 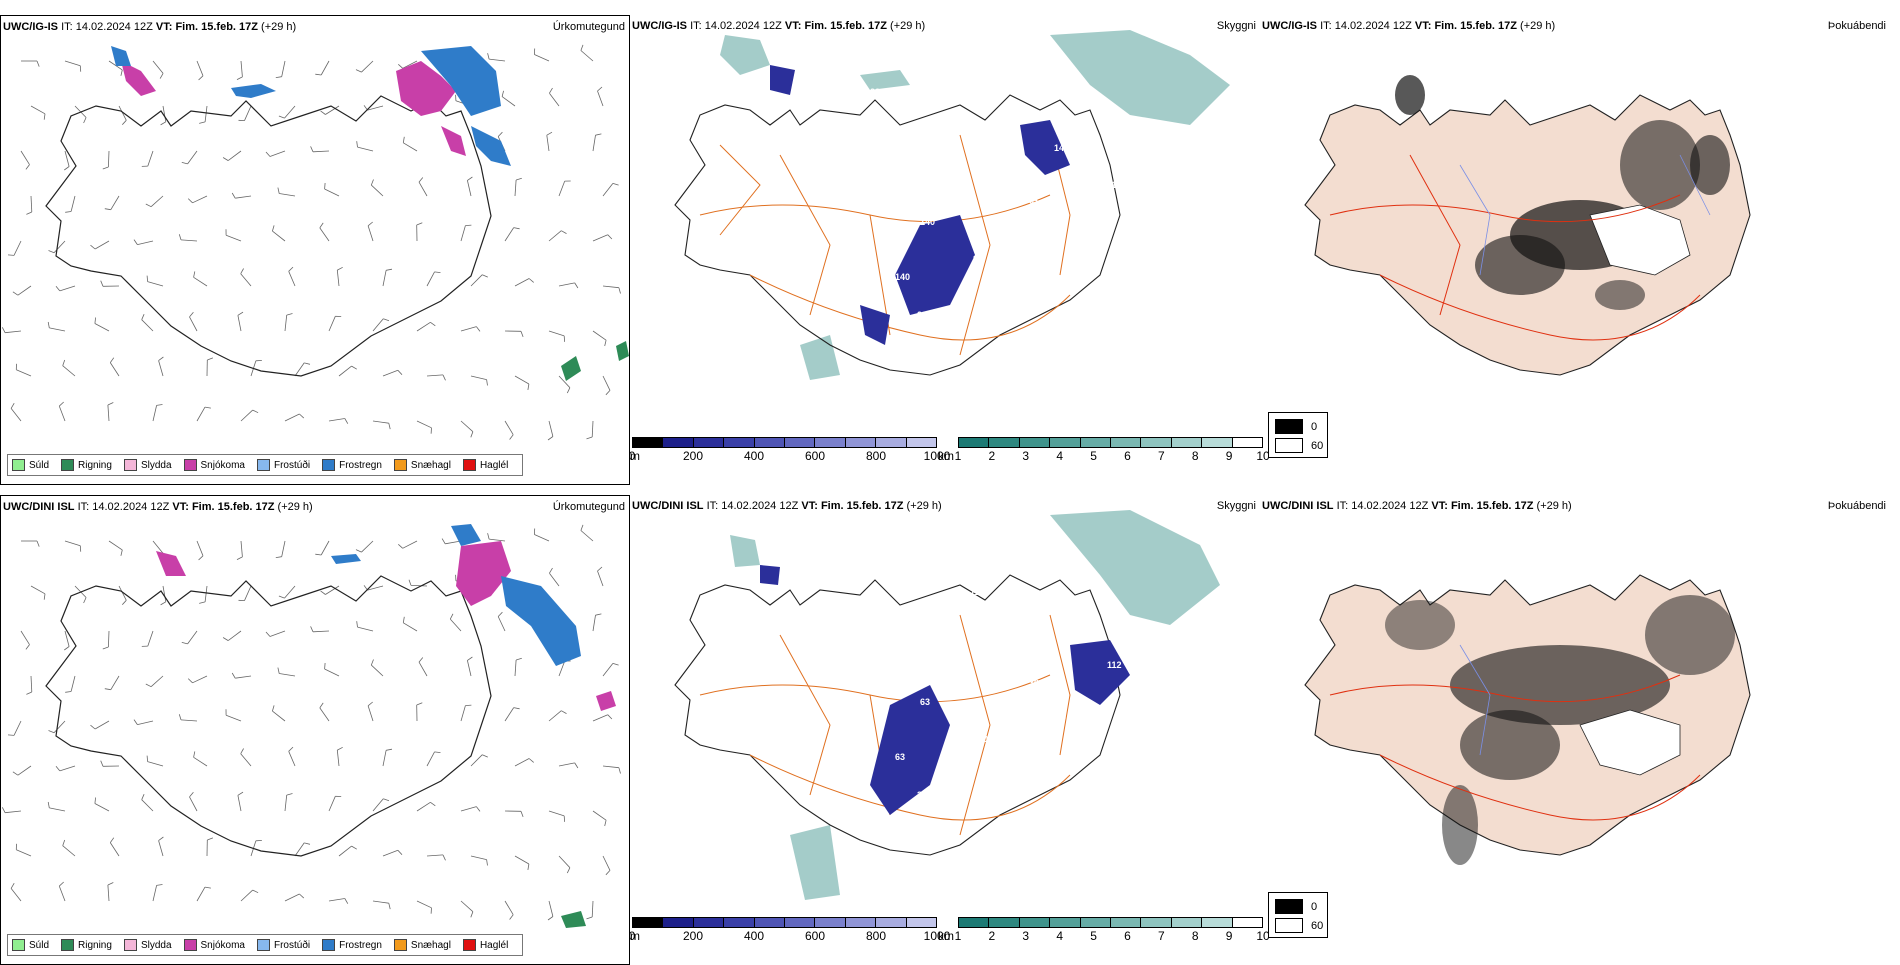 What do you see at coordinates (469, 465) in the screenshot?
I see `legend-swatch` at bounding box center [469, 465].